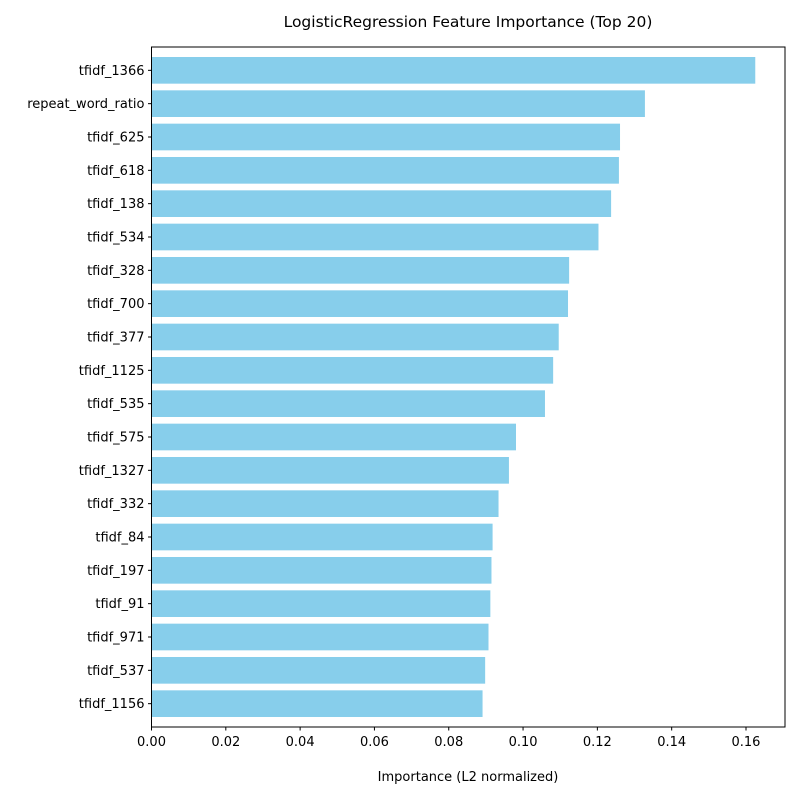  I want to click on y-tick-label: tfidf_534, so click(115, 238).